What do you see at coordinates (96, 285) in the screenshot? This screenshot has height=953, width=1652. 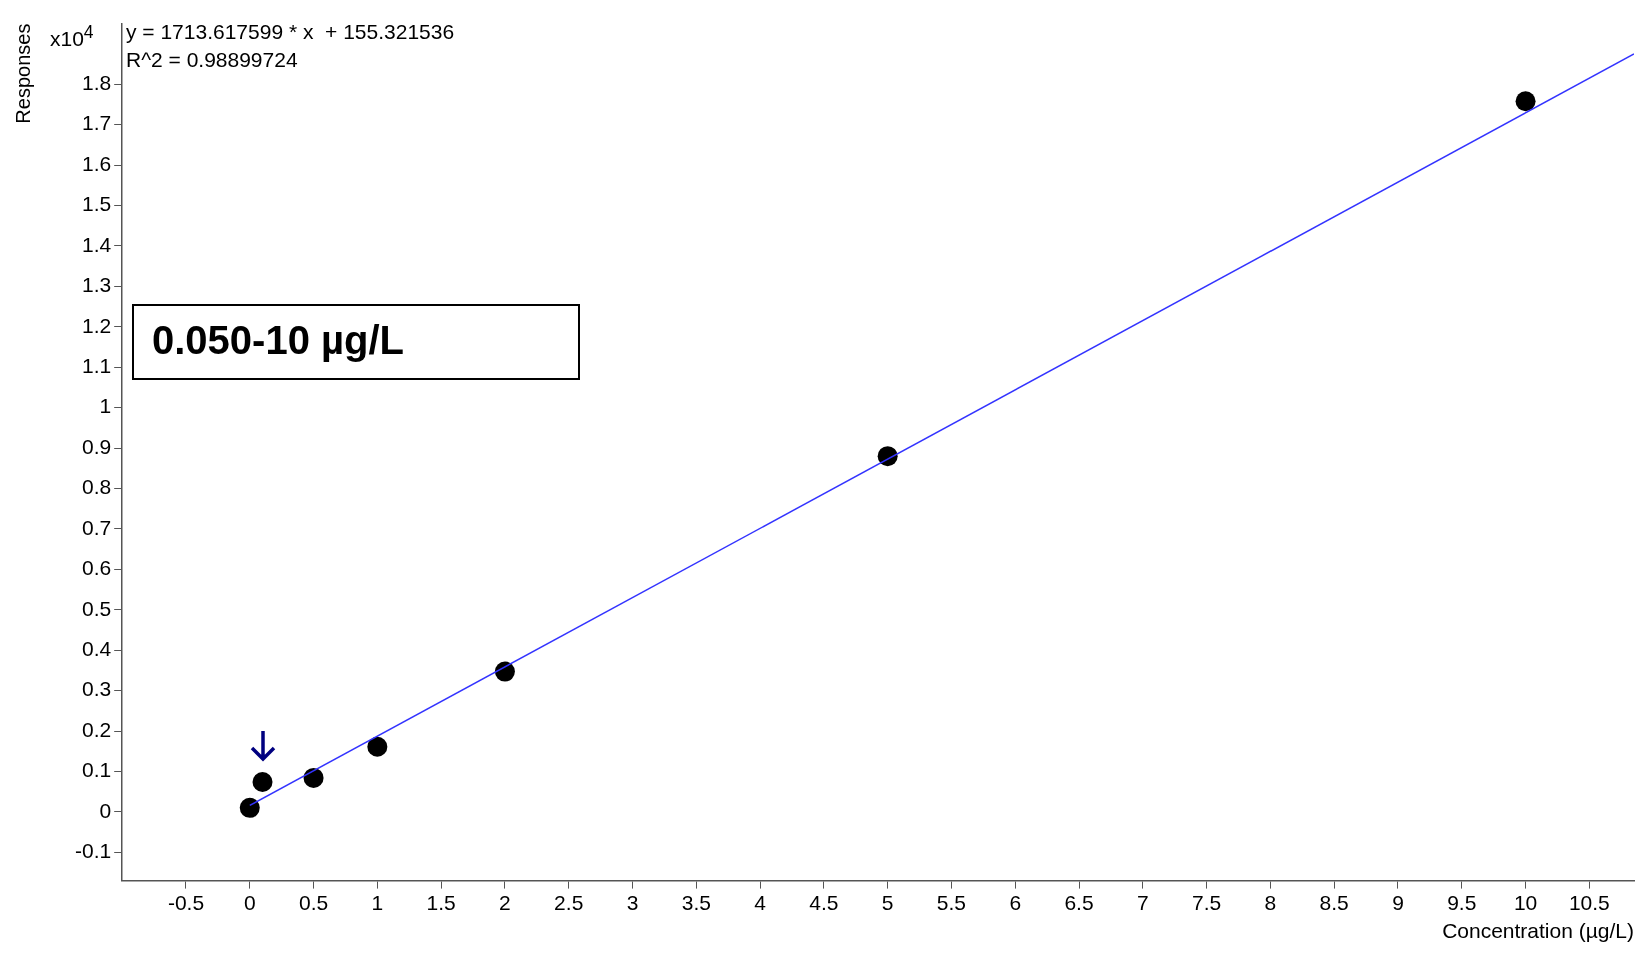 I see `y-tick-label: 1.3` at bounding box center [96, 285].